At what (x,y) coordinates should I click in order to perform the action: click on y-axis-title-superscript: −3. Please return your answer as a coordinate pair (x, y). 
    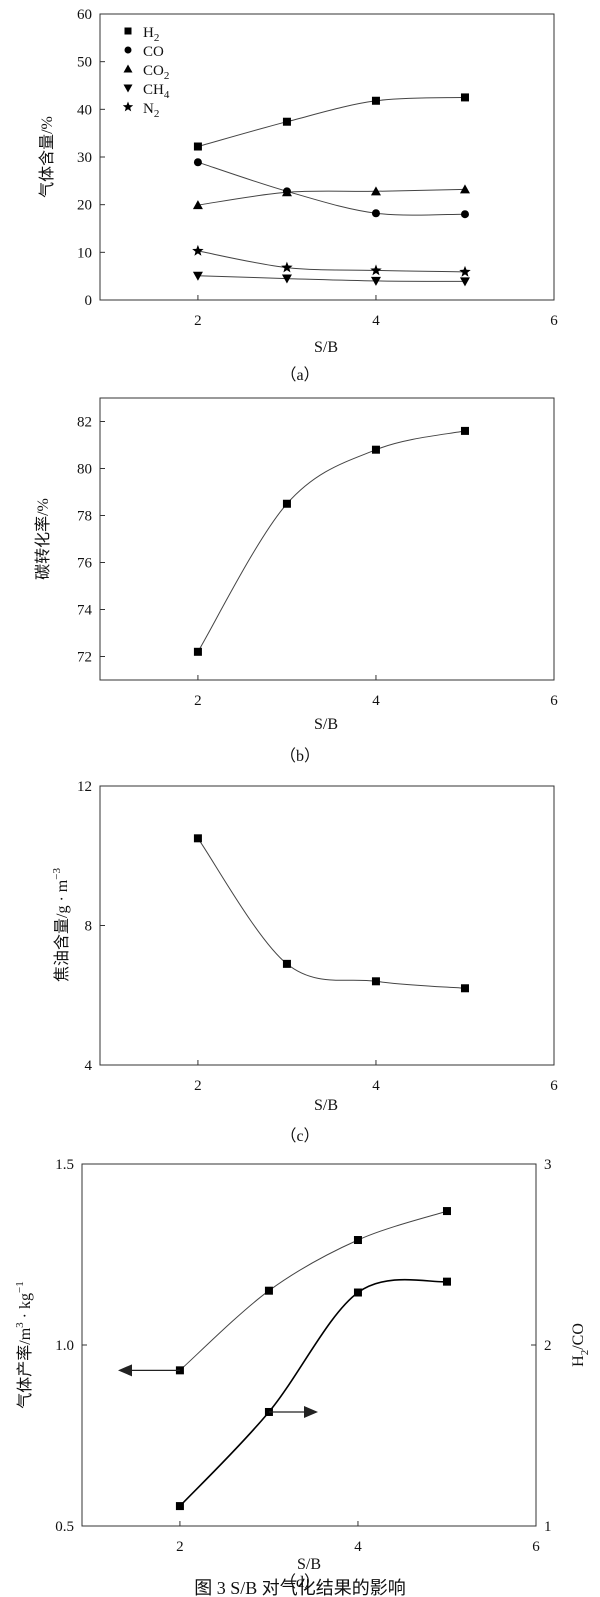
    Looking at the image, I should click on (57, 874).